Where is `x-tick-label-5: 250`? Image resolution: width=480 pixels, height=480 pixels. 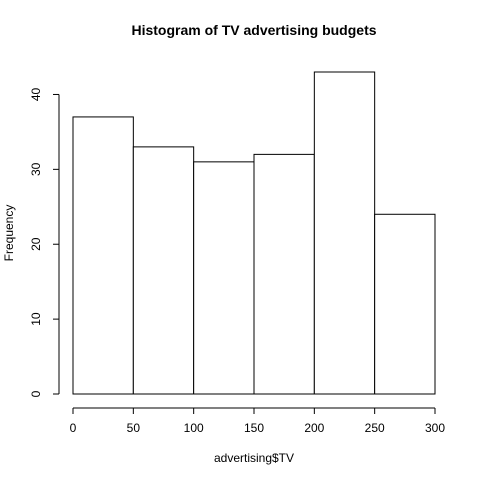
x-tick-label-5: 250 is located at coordinates (375, 428).